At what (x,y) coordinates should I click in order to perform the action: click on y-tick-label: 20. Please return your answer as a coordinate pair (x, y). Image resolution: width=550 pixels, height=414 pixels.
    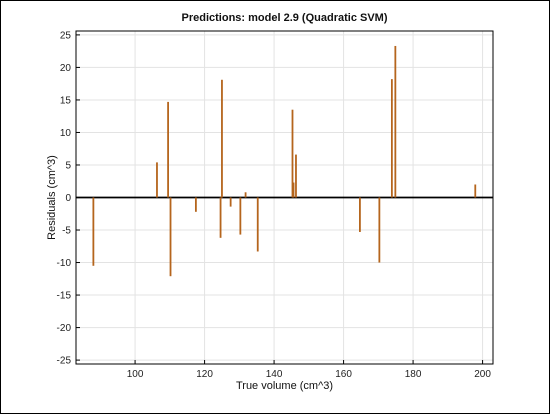
    Looking at the image, I should click on (66, 68).